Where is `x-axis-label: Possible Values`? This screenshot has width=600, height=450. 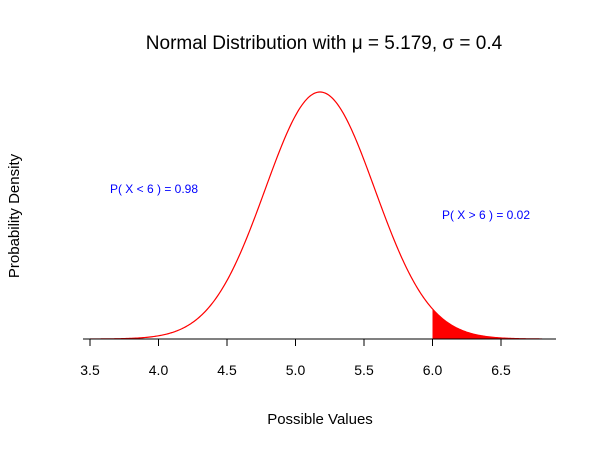
x-axis-label: Possible Values is located at coordinates (320, 419).